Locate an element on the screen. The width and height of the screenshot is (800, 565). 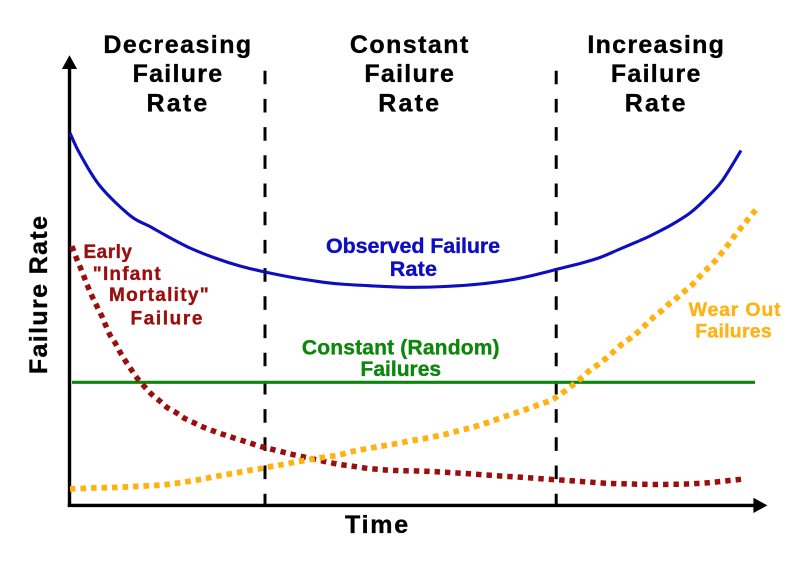
svg-text: Time is located at coordinates (377, 525).